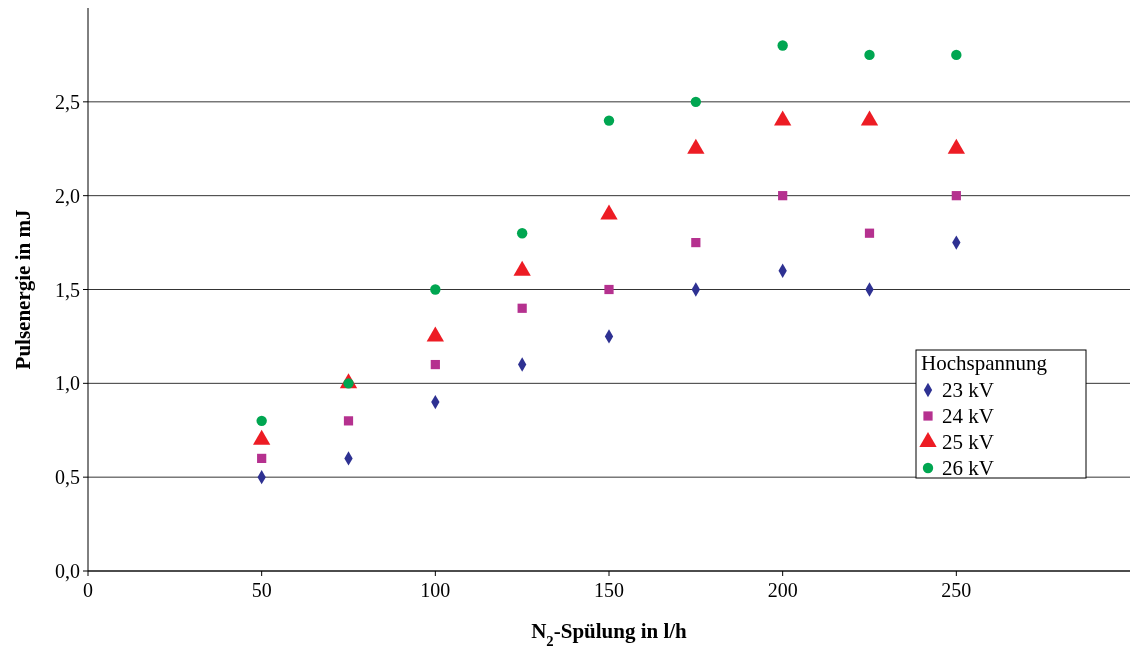 The height and width of the screenshot is (646, 1131). I want to click on x-tick-label: 100, so click(435, 590).